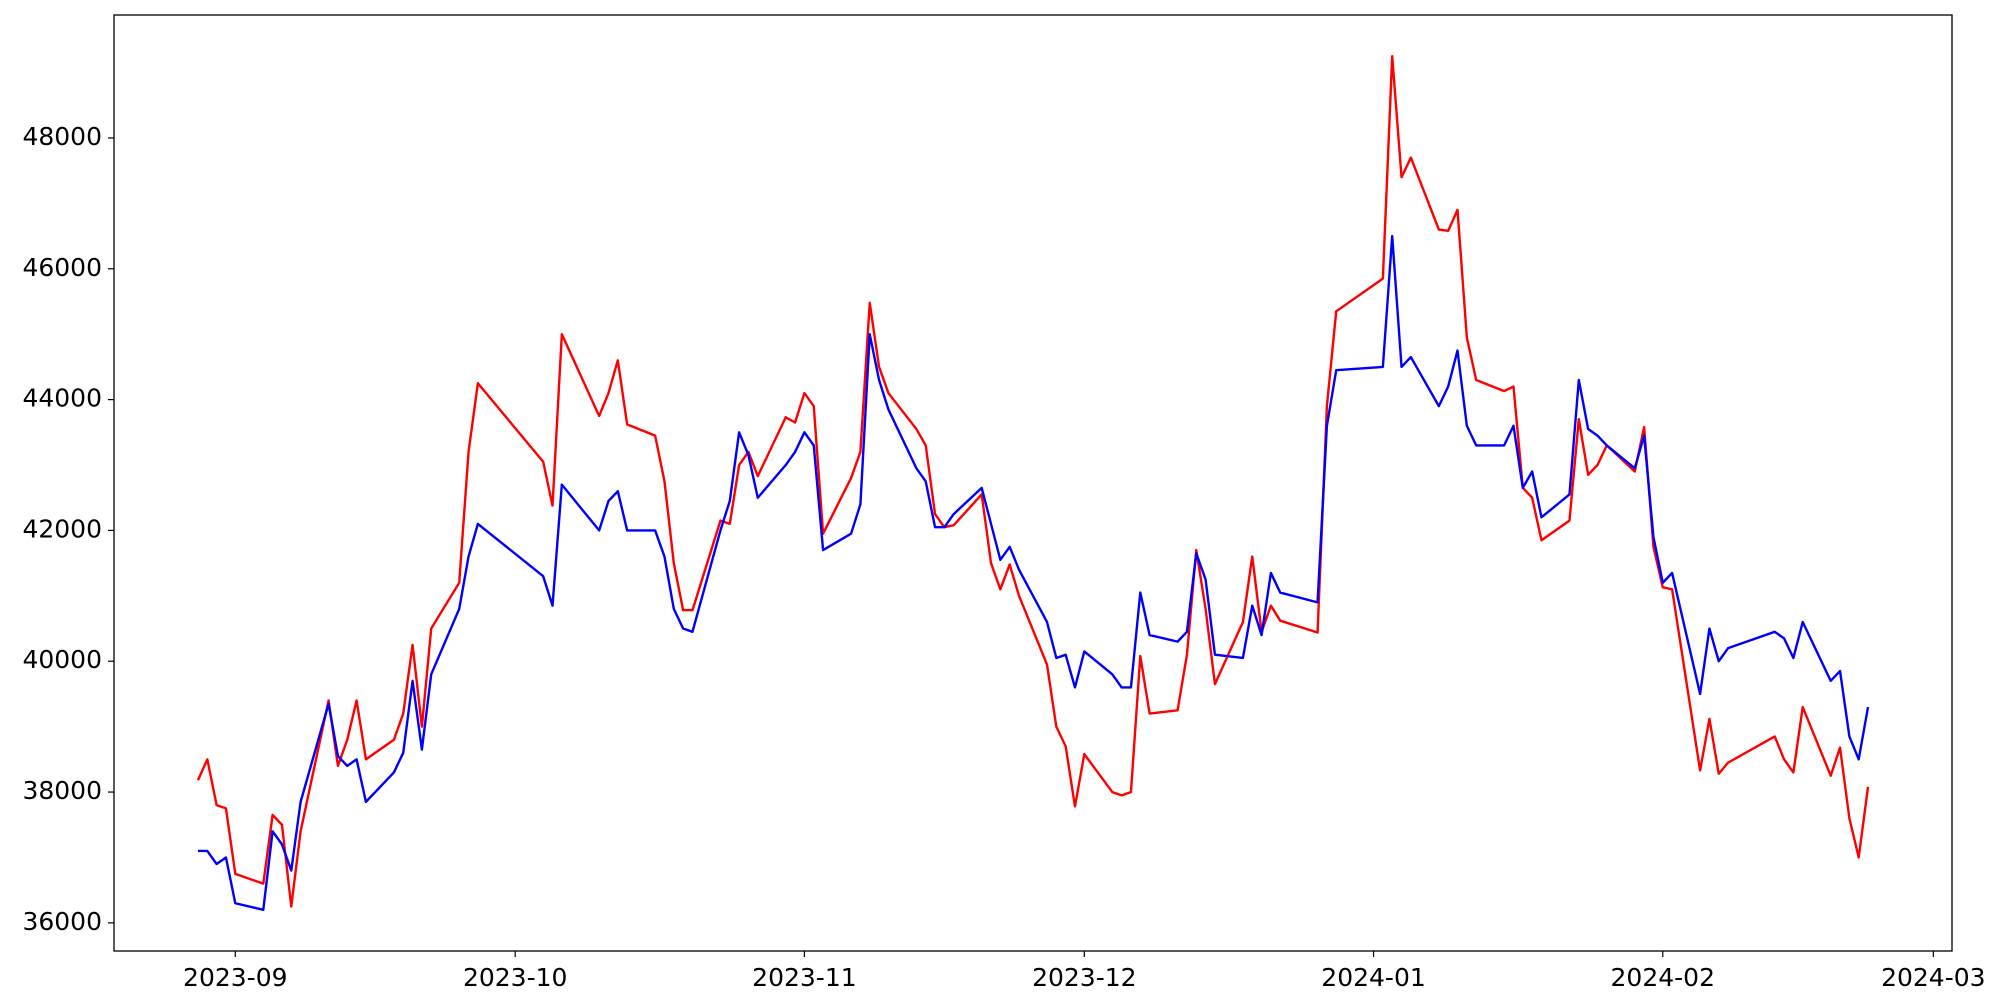 Image resolution: width=2000 pixels, height=1000 pixels. What do you see at coordinates (62, 790) in the screenshot?
I see `y-tick-label: 38000` at bounding box center [62, 790].